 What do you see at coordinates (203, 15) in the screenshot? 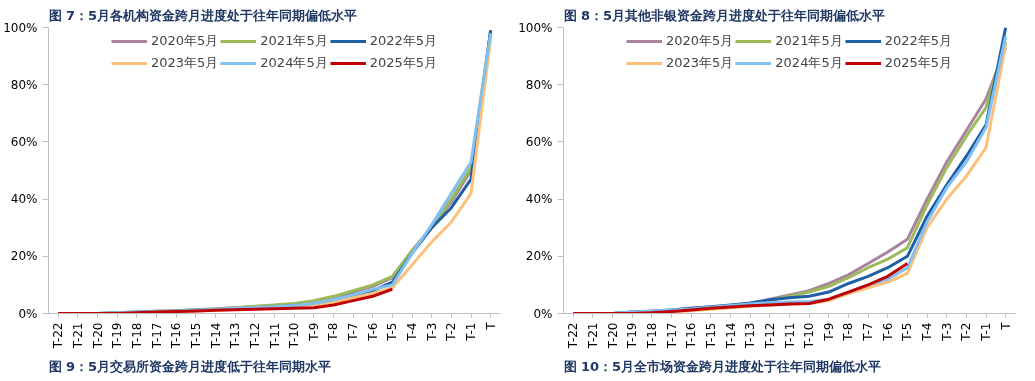
I see `chart-title: 图 7：5月各机构资金跨月进度处于往年同期偏低水平` at bounding box center [203, 15].